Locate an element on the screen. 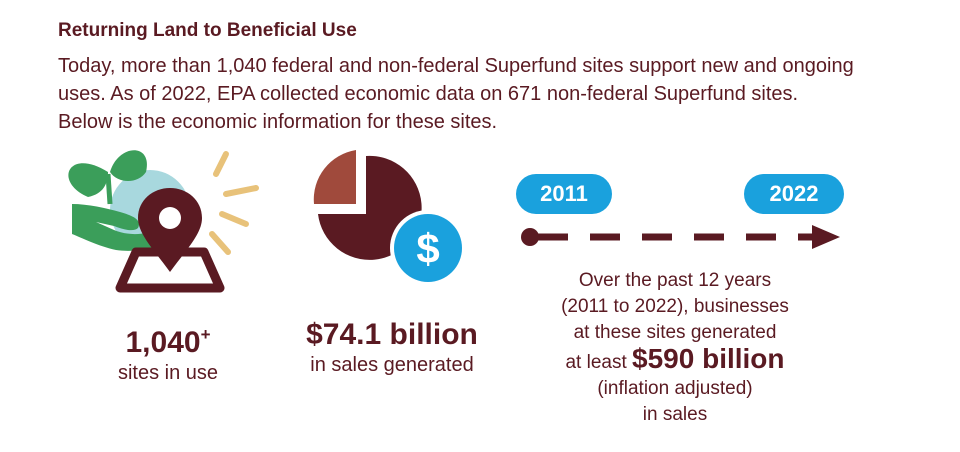  timeline-line-4: at least $590 billion is located at coordinates (675, 359).